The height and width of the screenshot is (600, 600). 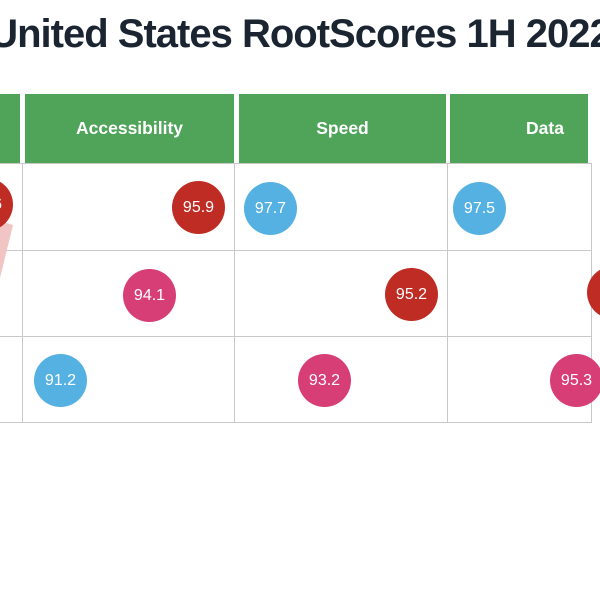 What do you see at coordinates (11, 380) in the screenshot?
I see `cell-row3-cropped` at bounding box center [11, 380].